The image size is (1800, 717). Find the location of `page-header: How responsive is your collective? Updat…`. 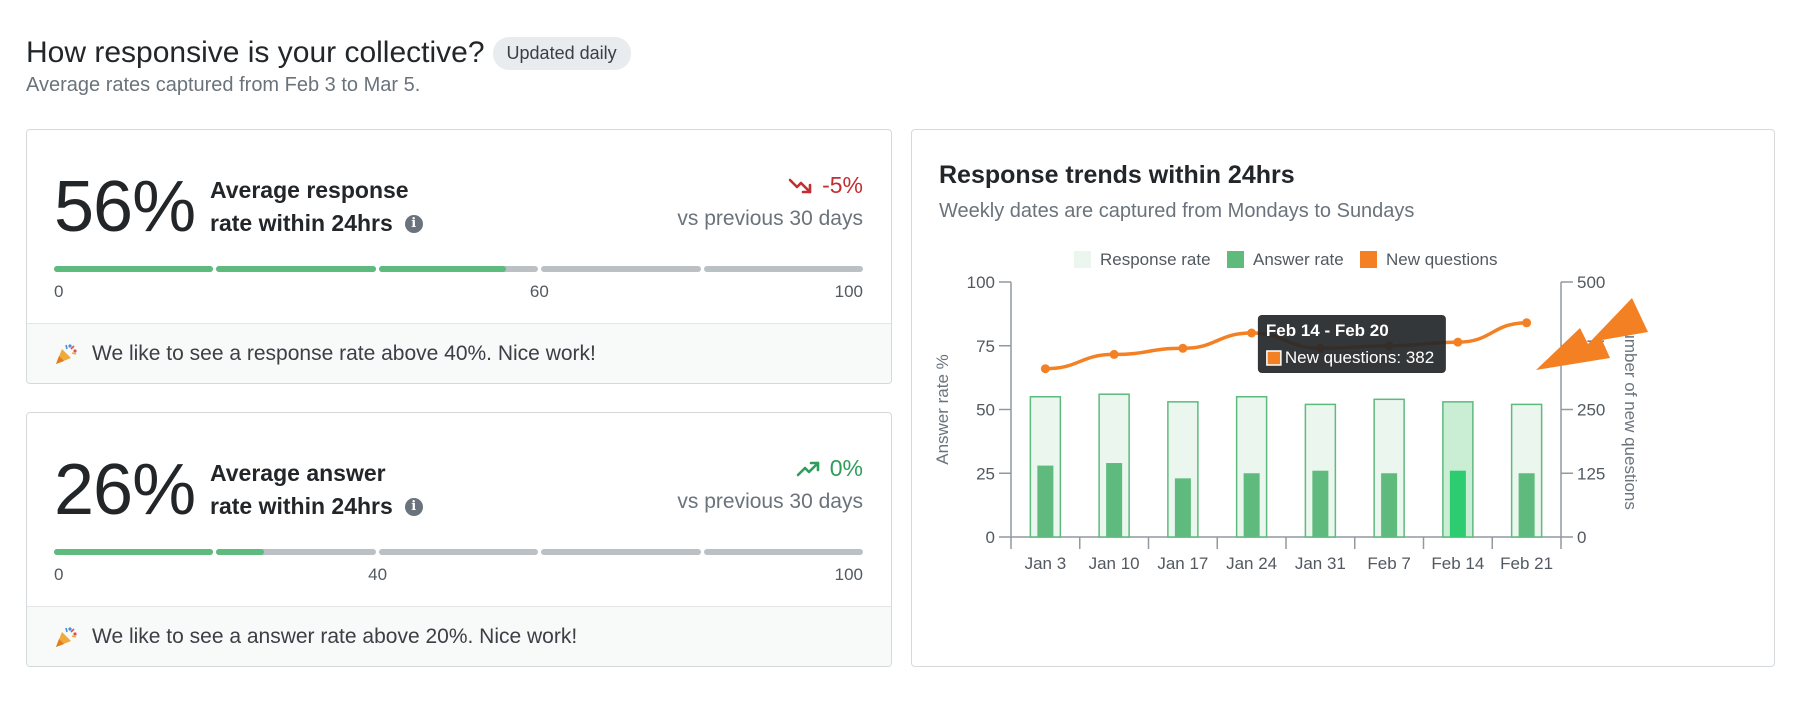

page-header: How responsive is your collective? Updat… is located at coordinates (328, 66).